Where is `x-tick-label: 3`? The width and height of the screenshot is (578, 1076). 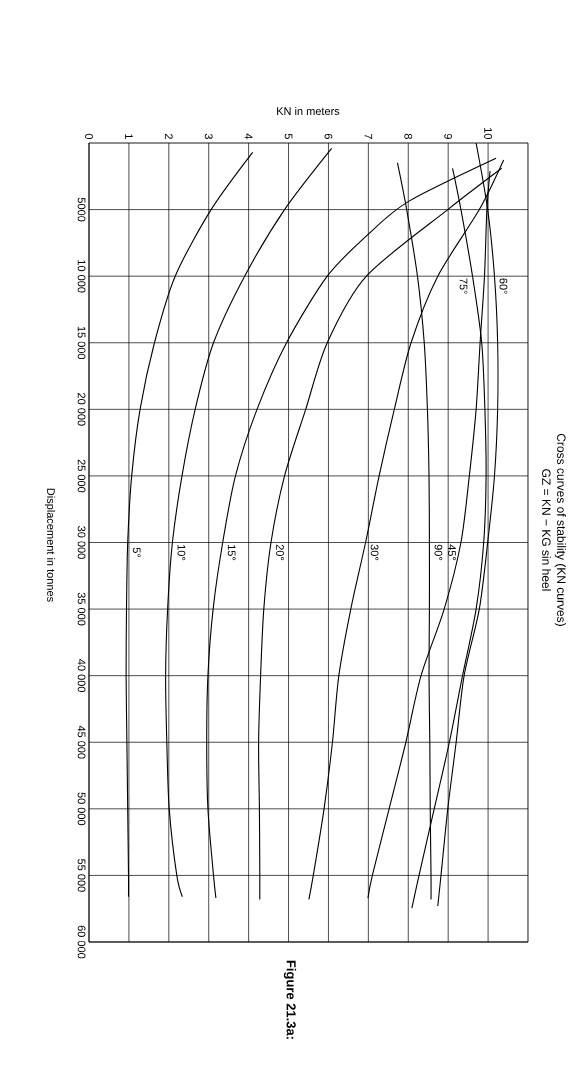
x-tick-label: 3 is located at coordinates (208, 136).